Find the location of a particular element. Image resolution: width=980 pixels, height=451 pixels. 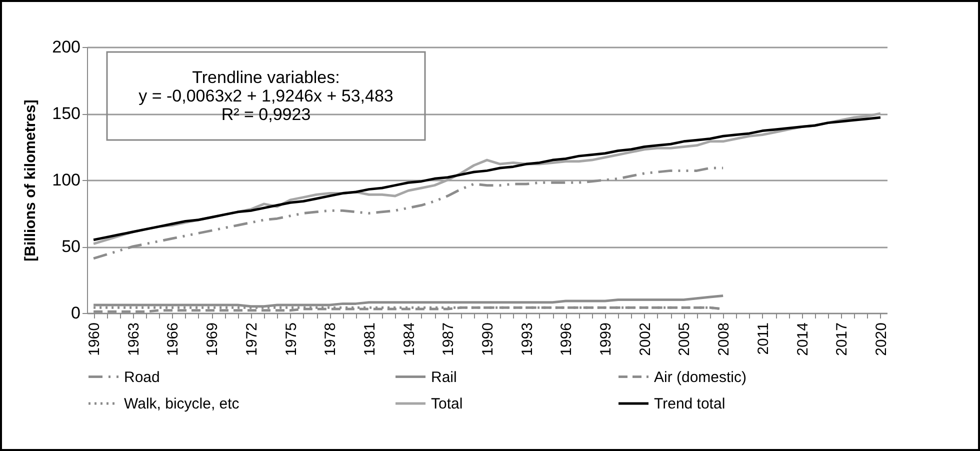

x-tick-label: 1984 is located at coordinates (409, 339).